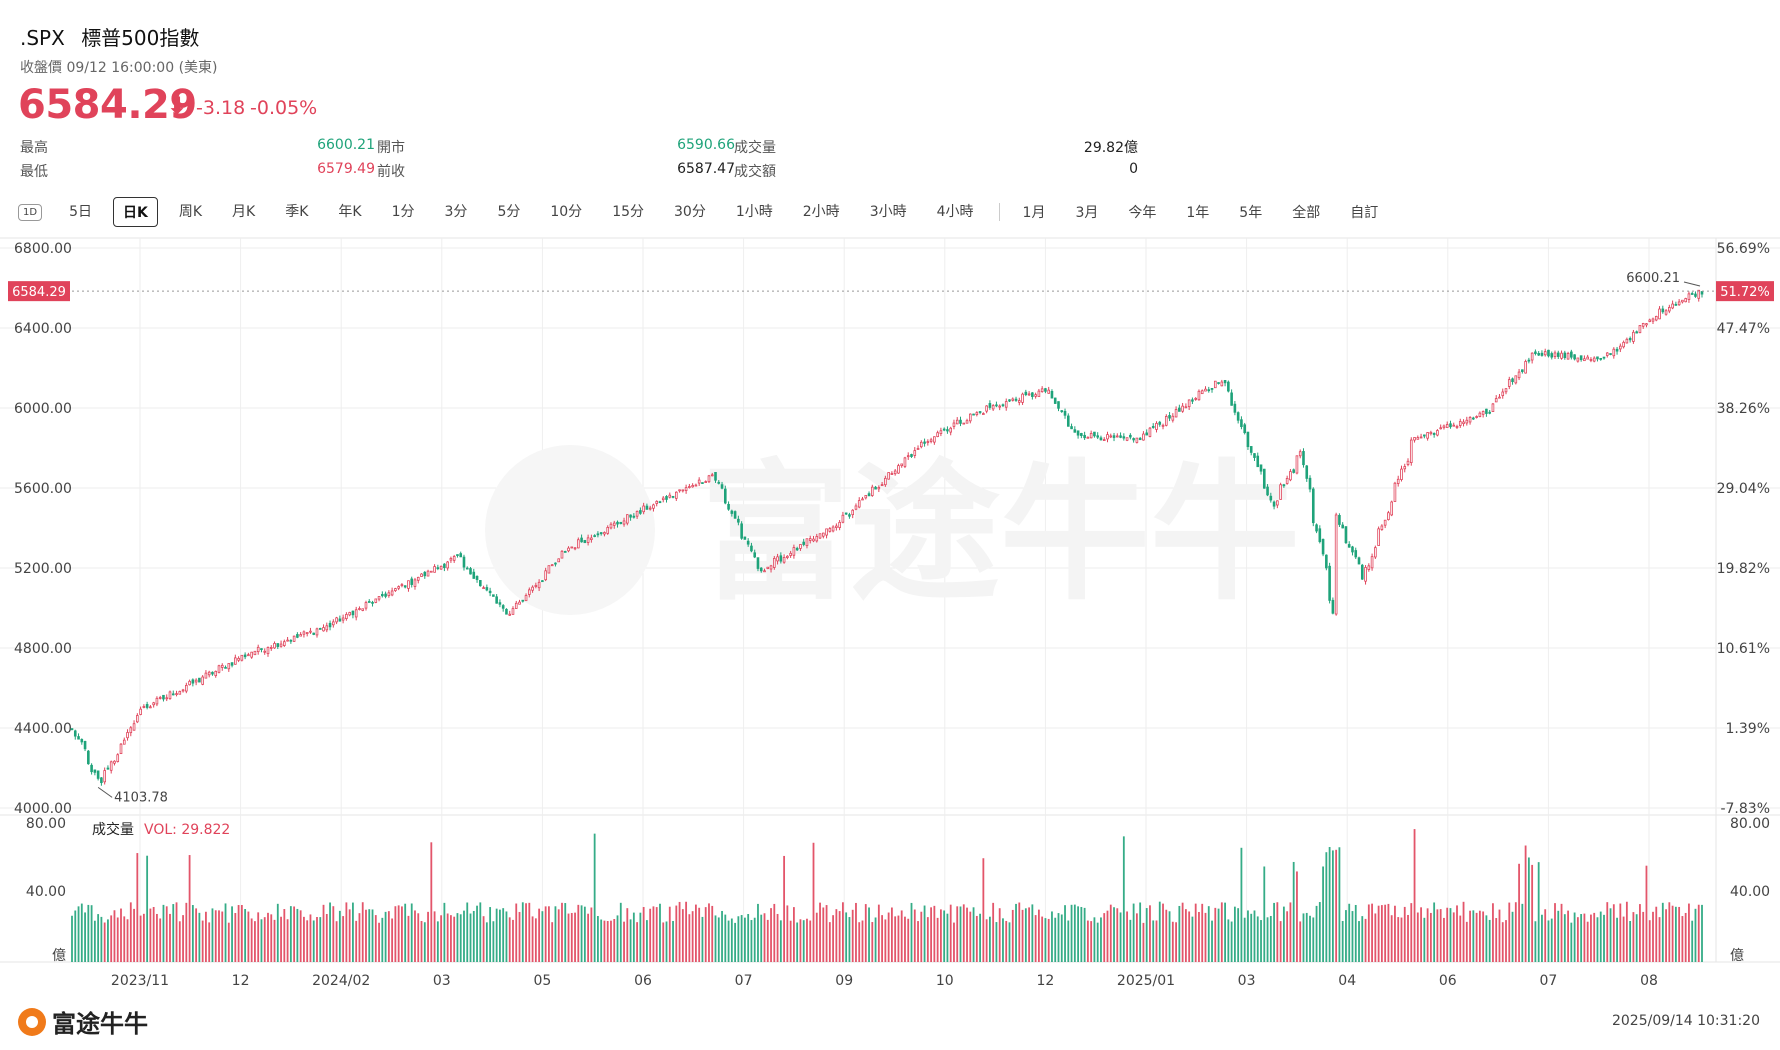  I want to click on tab-period: 4小時, so click(955, 212).